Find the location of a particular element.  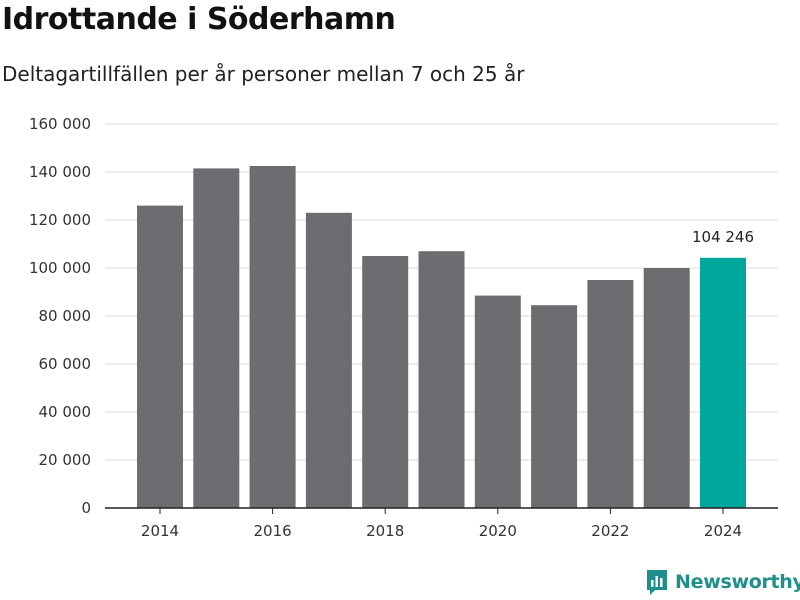

bar-2017 is located at coordinates (328, 360).